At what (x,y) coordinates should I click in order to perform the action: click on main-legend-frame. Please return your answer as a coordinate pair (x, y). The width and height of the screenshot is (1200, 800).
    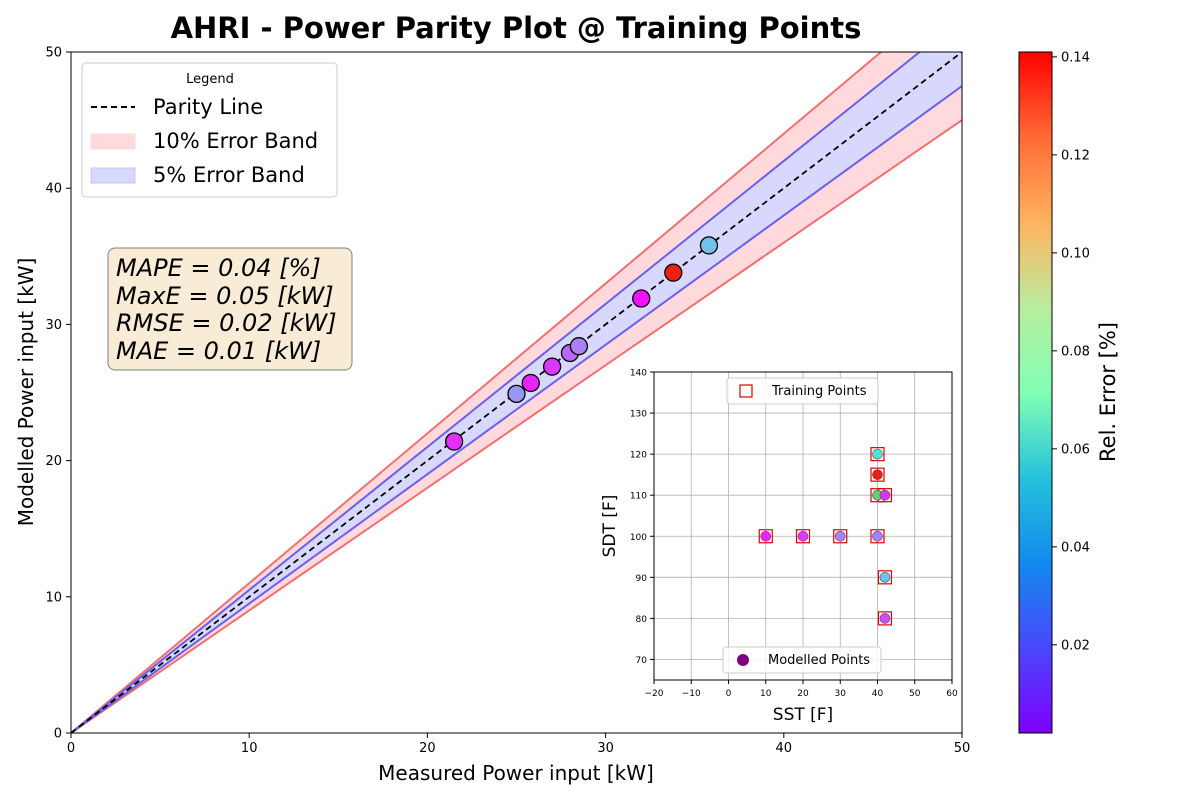
    Looking at the image, I should click on (209, 130).